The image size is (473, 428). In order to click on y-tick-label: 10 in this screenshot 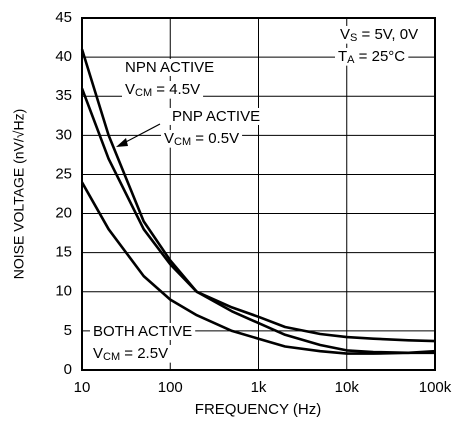, I will do `click(63, 291)`.